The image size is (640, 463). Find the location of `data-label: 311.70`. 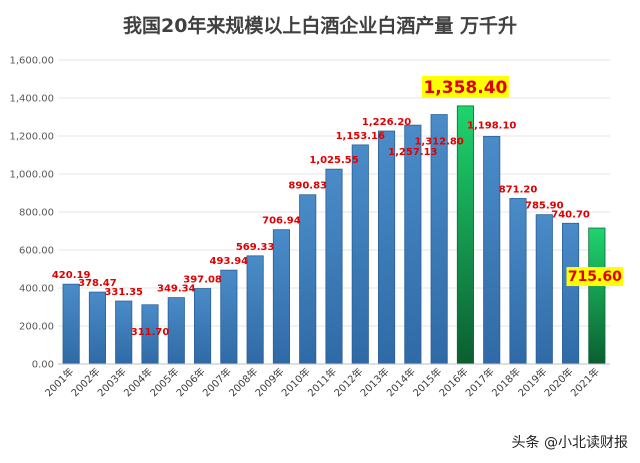

data-label: 311.70 is located at coordinates (150, 332).